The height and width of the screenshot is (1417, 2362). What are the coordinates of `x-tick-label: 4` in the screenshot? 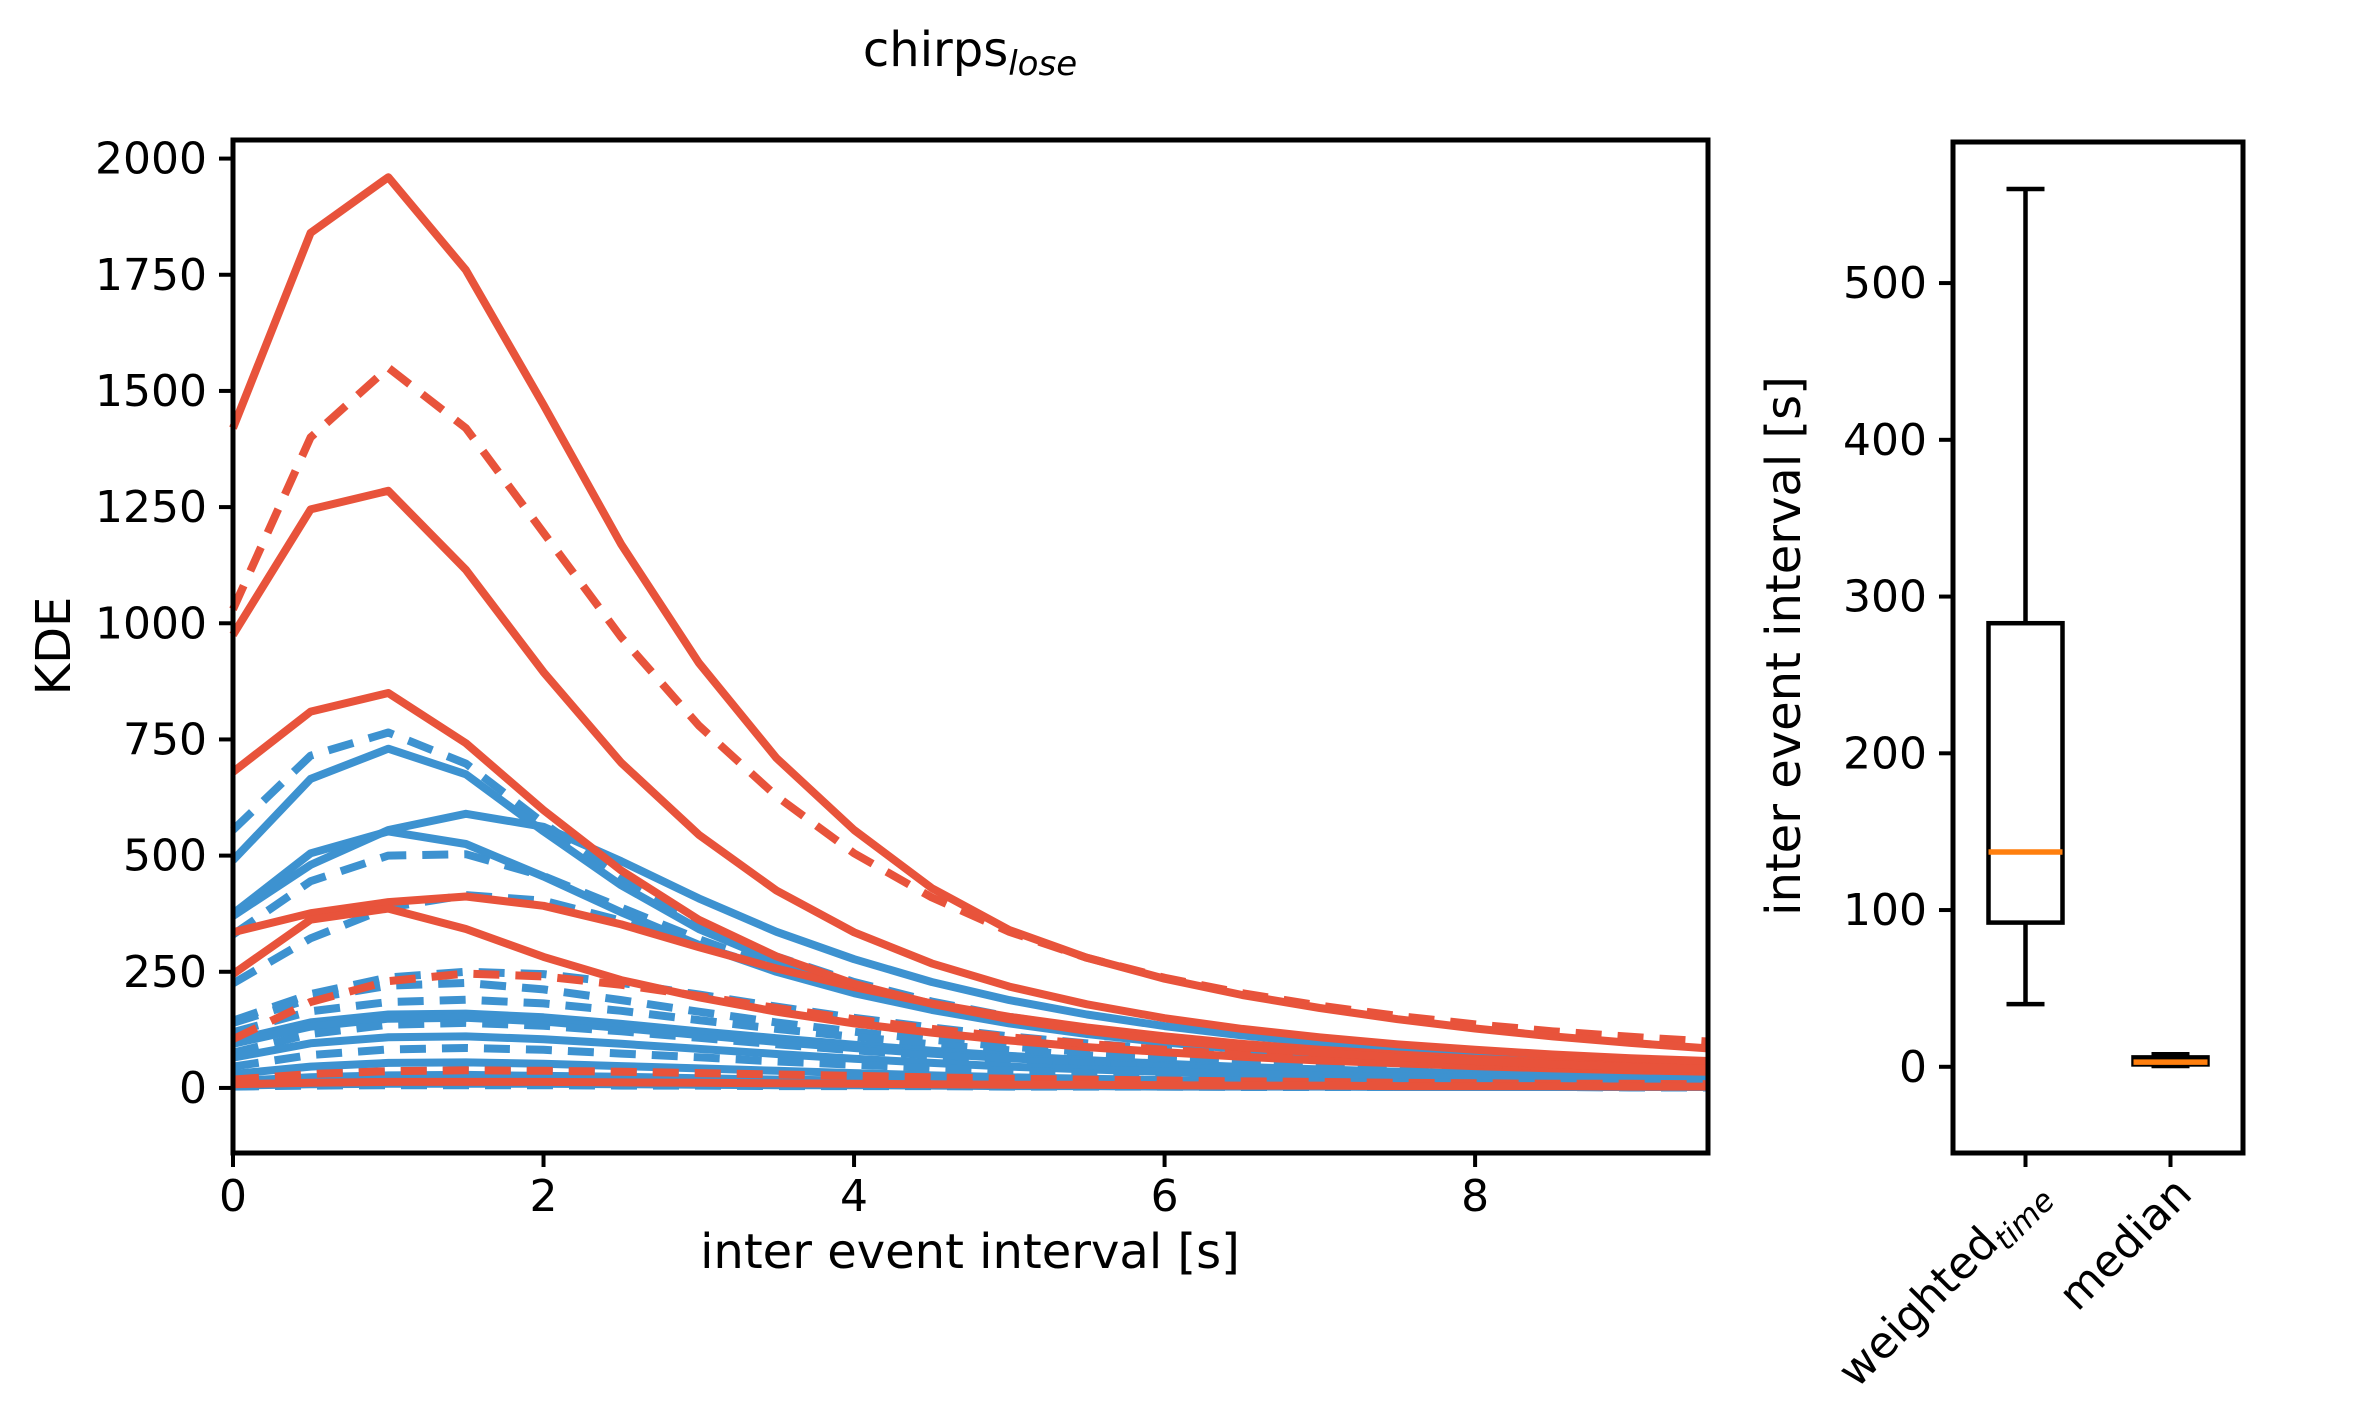 It's located at (854, 1196).